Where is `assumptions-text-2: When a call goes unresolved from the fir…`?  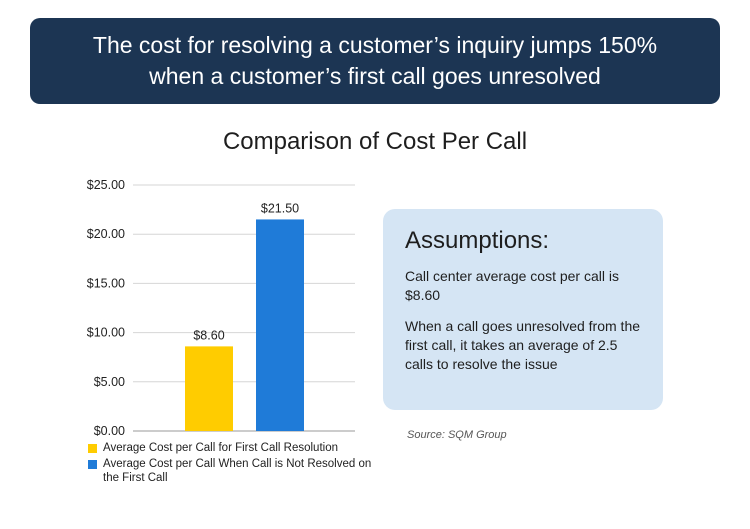
assumptions-text-2: When a call goes unresolved from the fir… is located at coordinates (523, 345).